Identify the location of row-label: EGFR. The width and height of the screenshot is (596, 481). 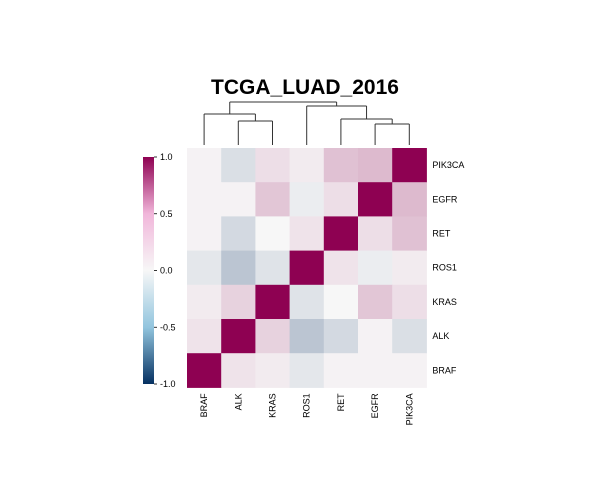
(445, 199).